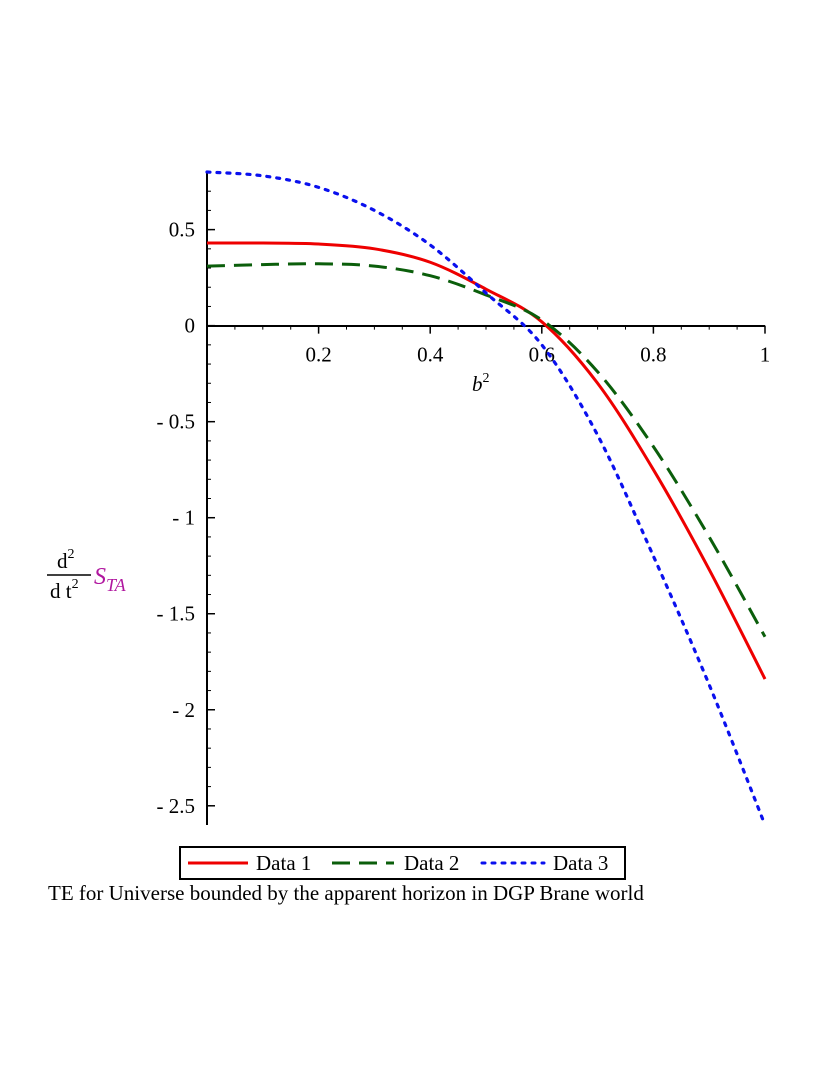 Image resolution: width=830 pixels, height=1075 pixels. I want to click on y-label-symbol: STA, so click(110, 579).